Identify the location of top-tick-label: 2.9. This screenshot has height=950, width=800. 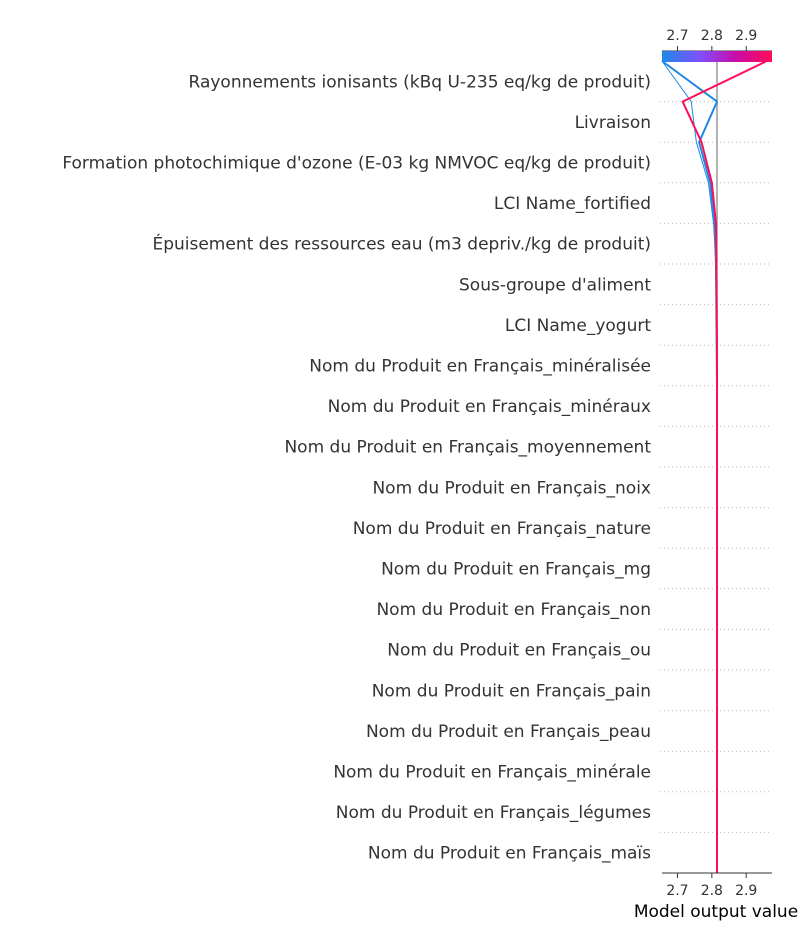
(746, 36).